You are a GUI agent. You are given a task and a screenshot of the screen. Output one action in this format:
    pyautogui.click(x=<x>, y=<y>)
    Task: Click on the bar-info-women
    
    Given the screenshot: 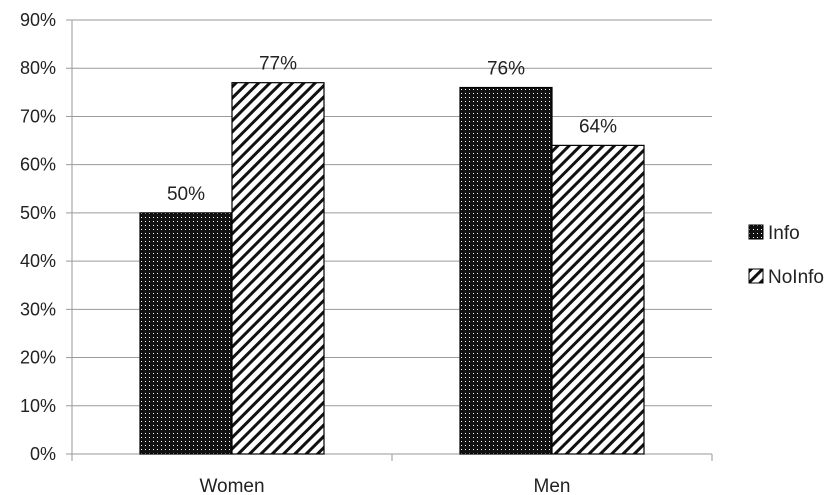 What is the action you would take?
    pyautogui.click(x=186, y=333)
    